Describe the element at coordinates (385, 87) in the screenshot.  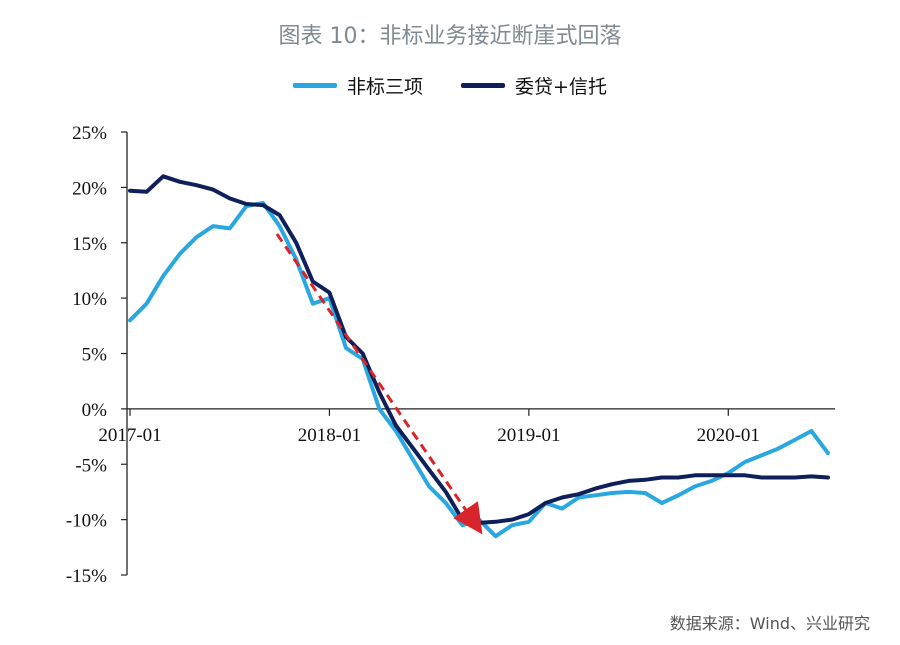
I see `legend-label-series-1: 非标三项` at that location.